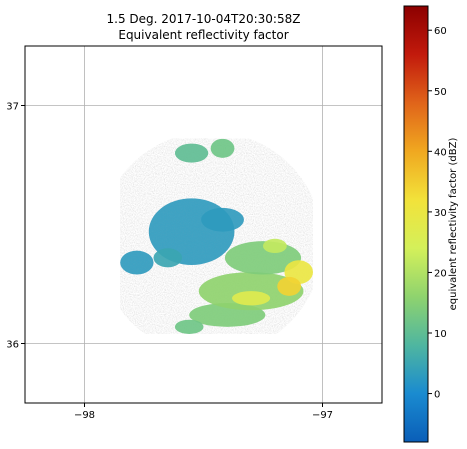 The image size is (467, 449). Describe the element at coordinates (440, 152) in the screenshot. I see `colorbar-tick-label: 40` at that location.